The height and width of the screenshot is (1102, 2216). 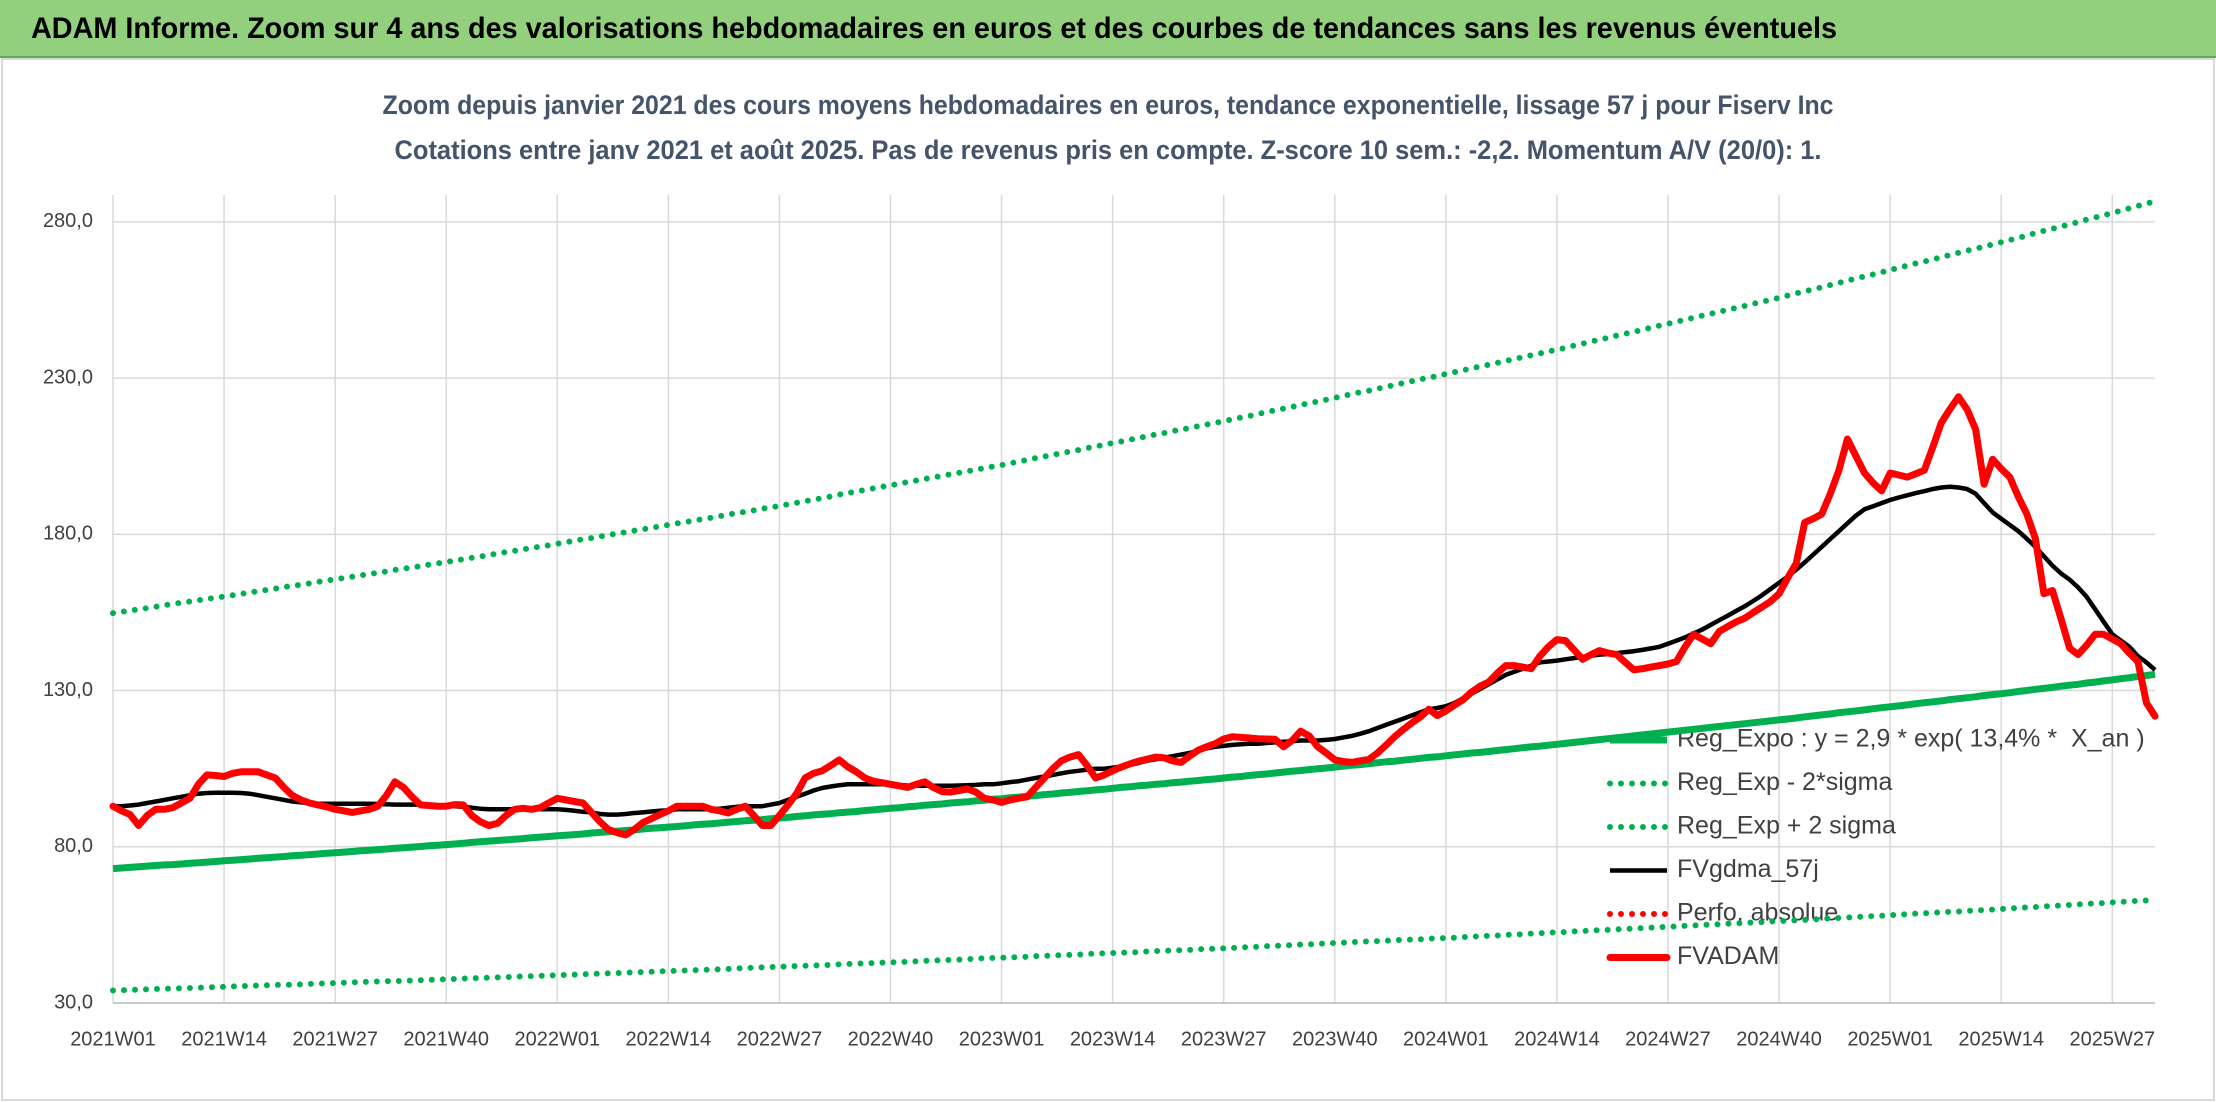 What do you see at coordinates (73, 846) in the screenshot?
I see `y-tick-label: 80,0` at bounding box center [73, 846].